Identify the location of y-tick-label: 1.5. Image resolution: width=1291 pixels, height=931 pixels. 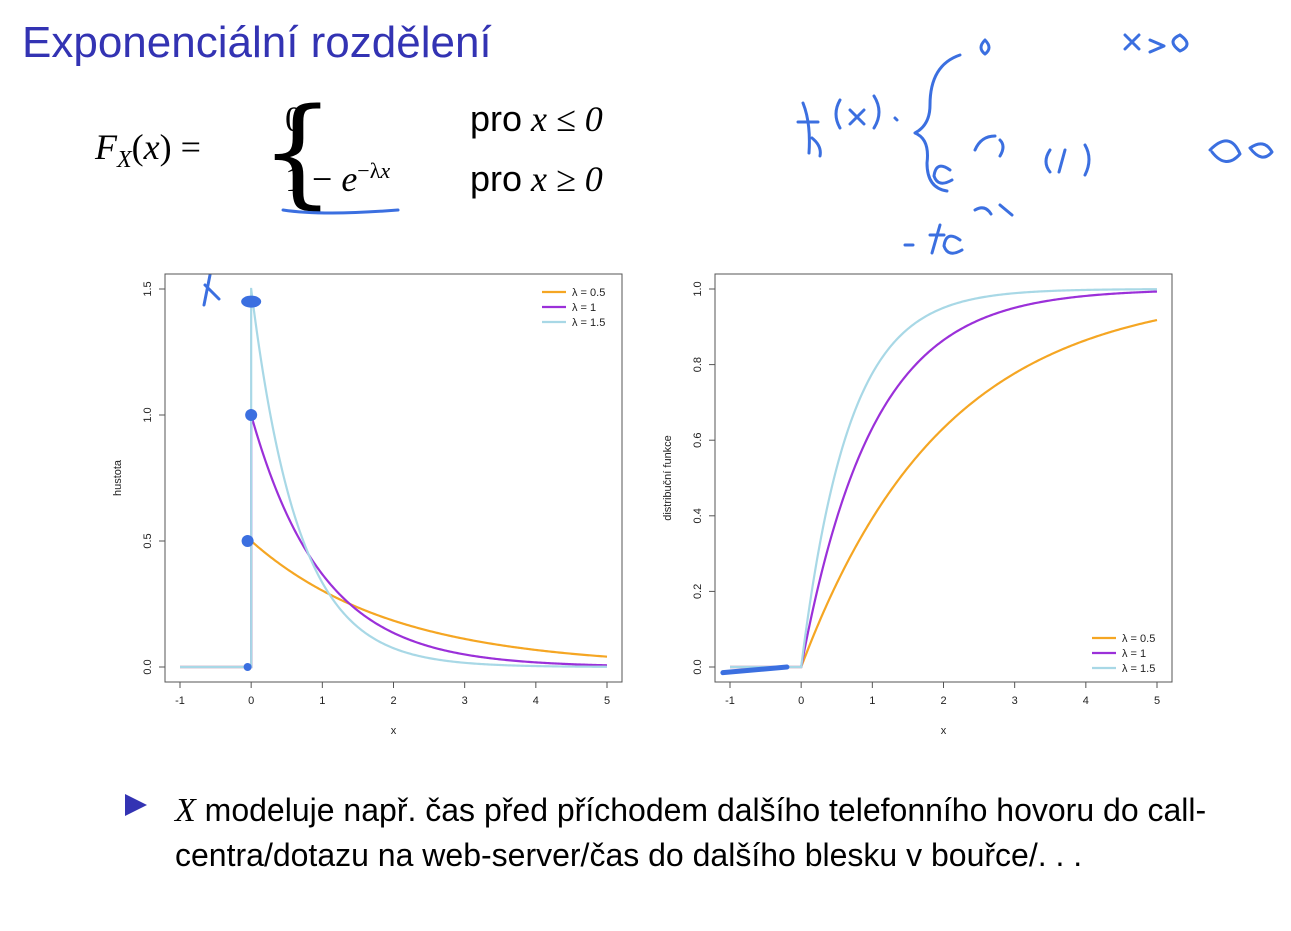
(148, 288).